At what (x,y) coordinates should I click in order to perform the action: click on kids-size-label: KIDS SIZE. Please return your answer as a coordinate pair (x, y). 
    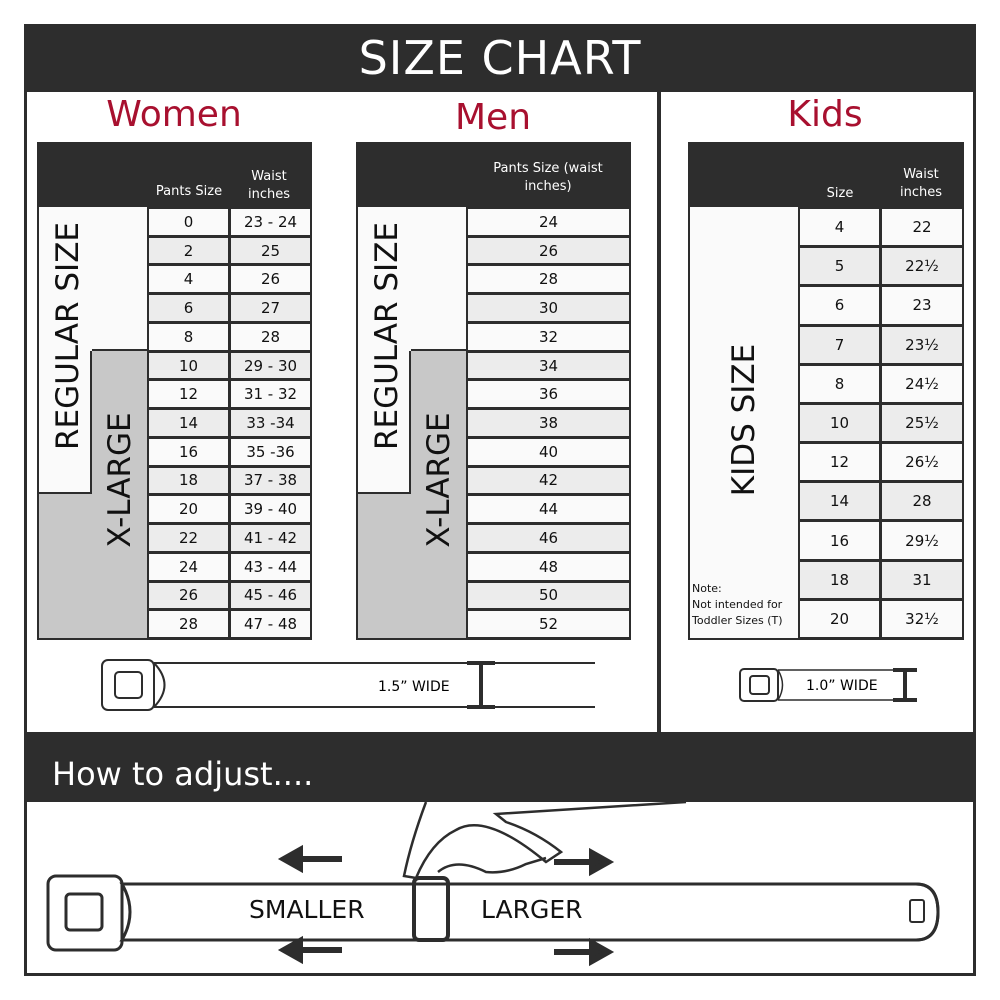
    Looking at the image, I should click on (744, 420).